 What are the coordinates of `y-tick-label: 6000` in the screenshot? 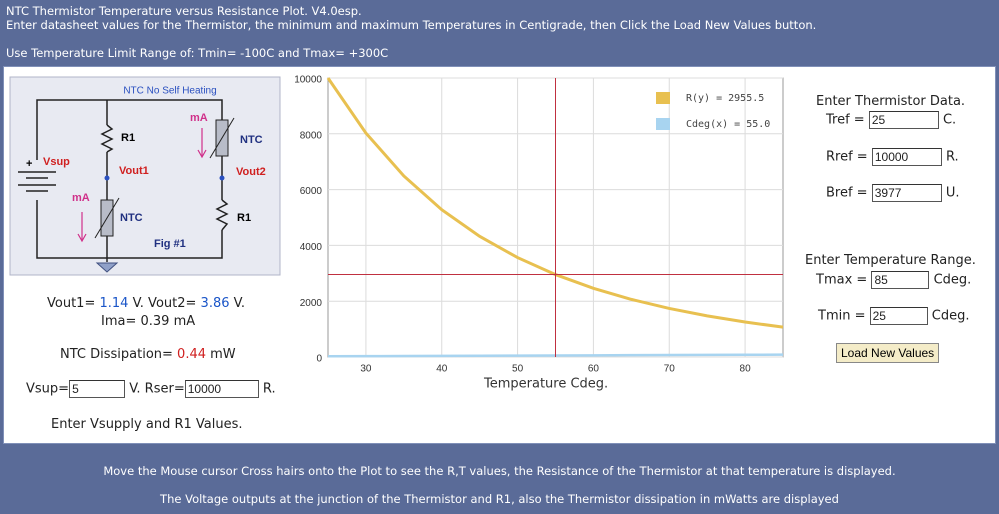 It's located at (311, 191).